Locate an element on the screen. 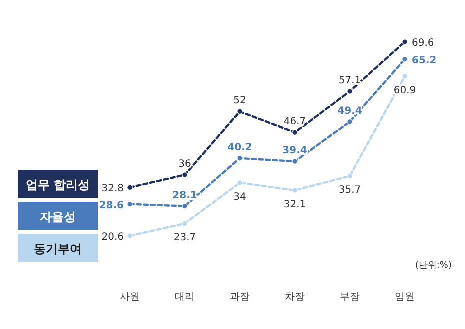 The height and width of the screenshot is (329, 465). data-label: 65.2 is located at coordinates (424, 60).